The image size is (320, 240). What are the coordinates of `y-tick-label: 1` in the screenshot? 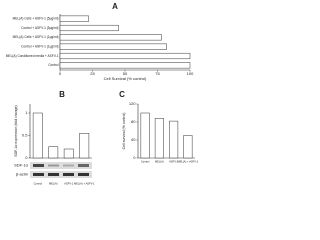 It's located at (26, 112).